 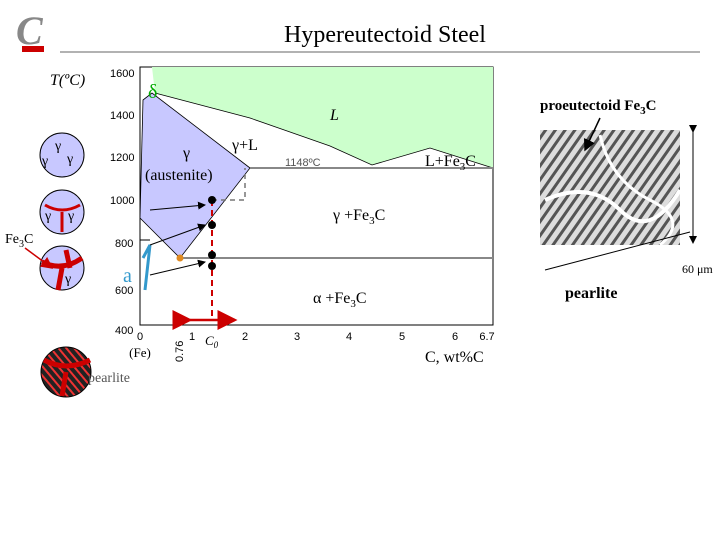 I want to click on x-tick-label: 4, so click(x=349, y=337).